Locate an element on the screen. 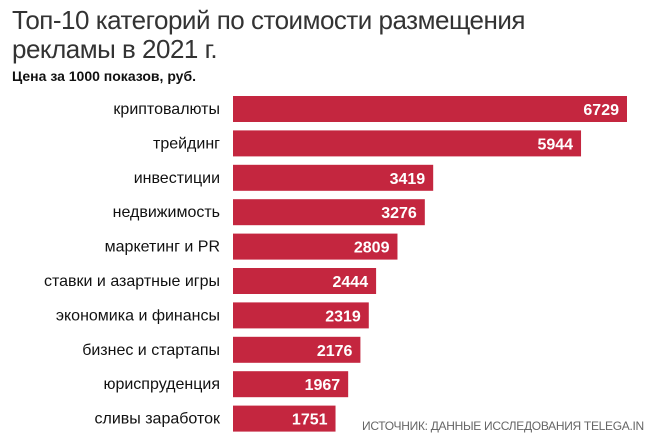 This screenshot has width=648, height=440. value-label: 2319 is located at coordinates (343, 316).